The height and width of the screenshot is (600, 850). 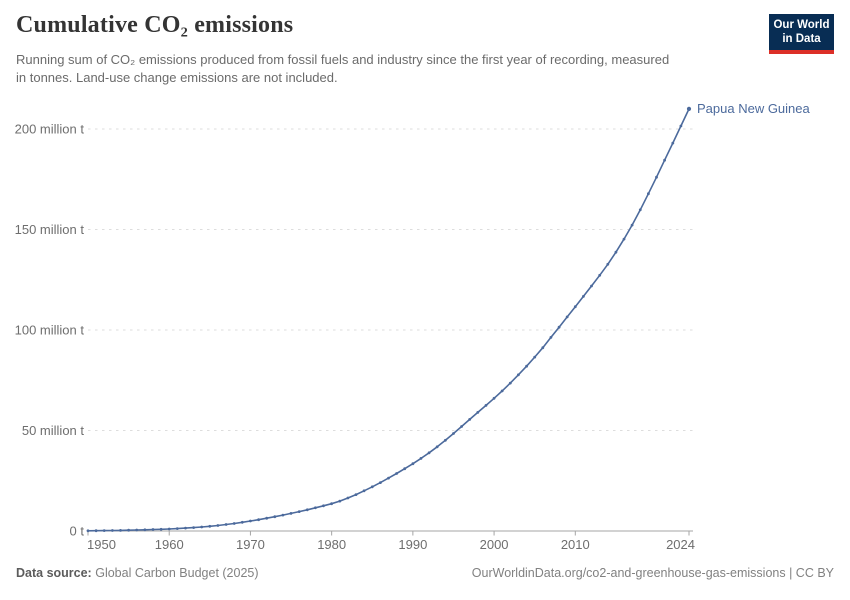 What do you see at coordinates (128, 530) in the screenshot?
I see `data-point-1955` at bounding box center [128, 530].